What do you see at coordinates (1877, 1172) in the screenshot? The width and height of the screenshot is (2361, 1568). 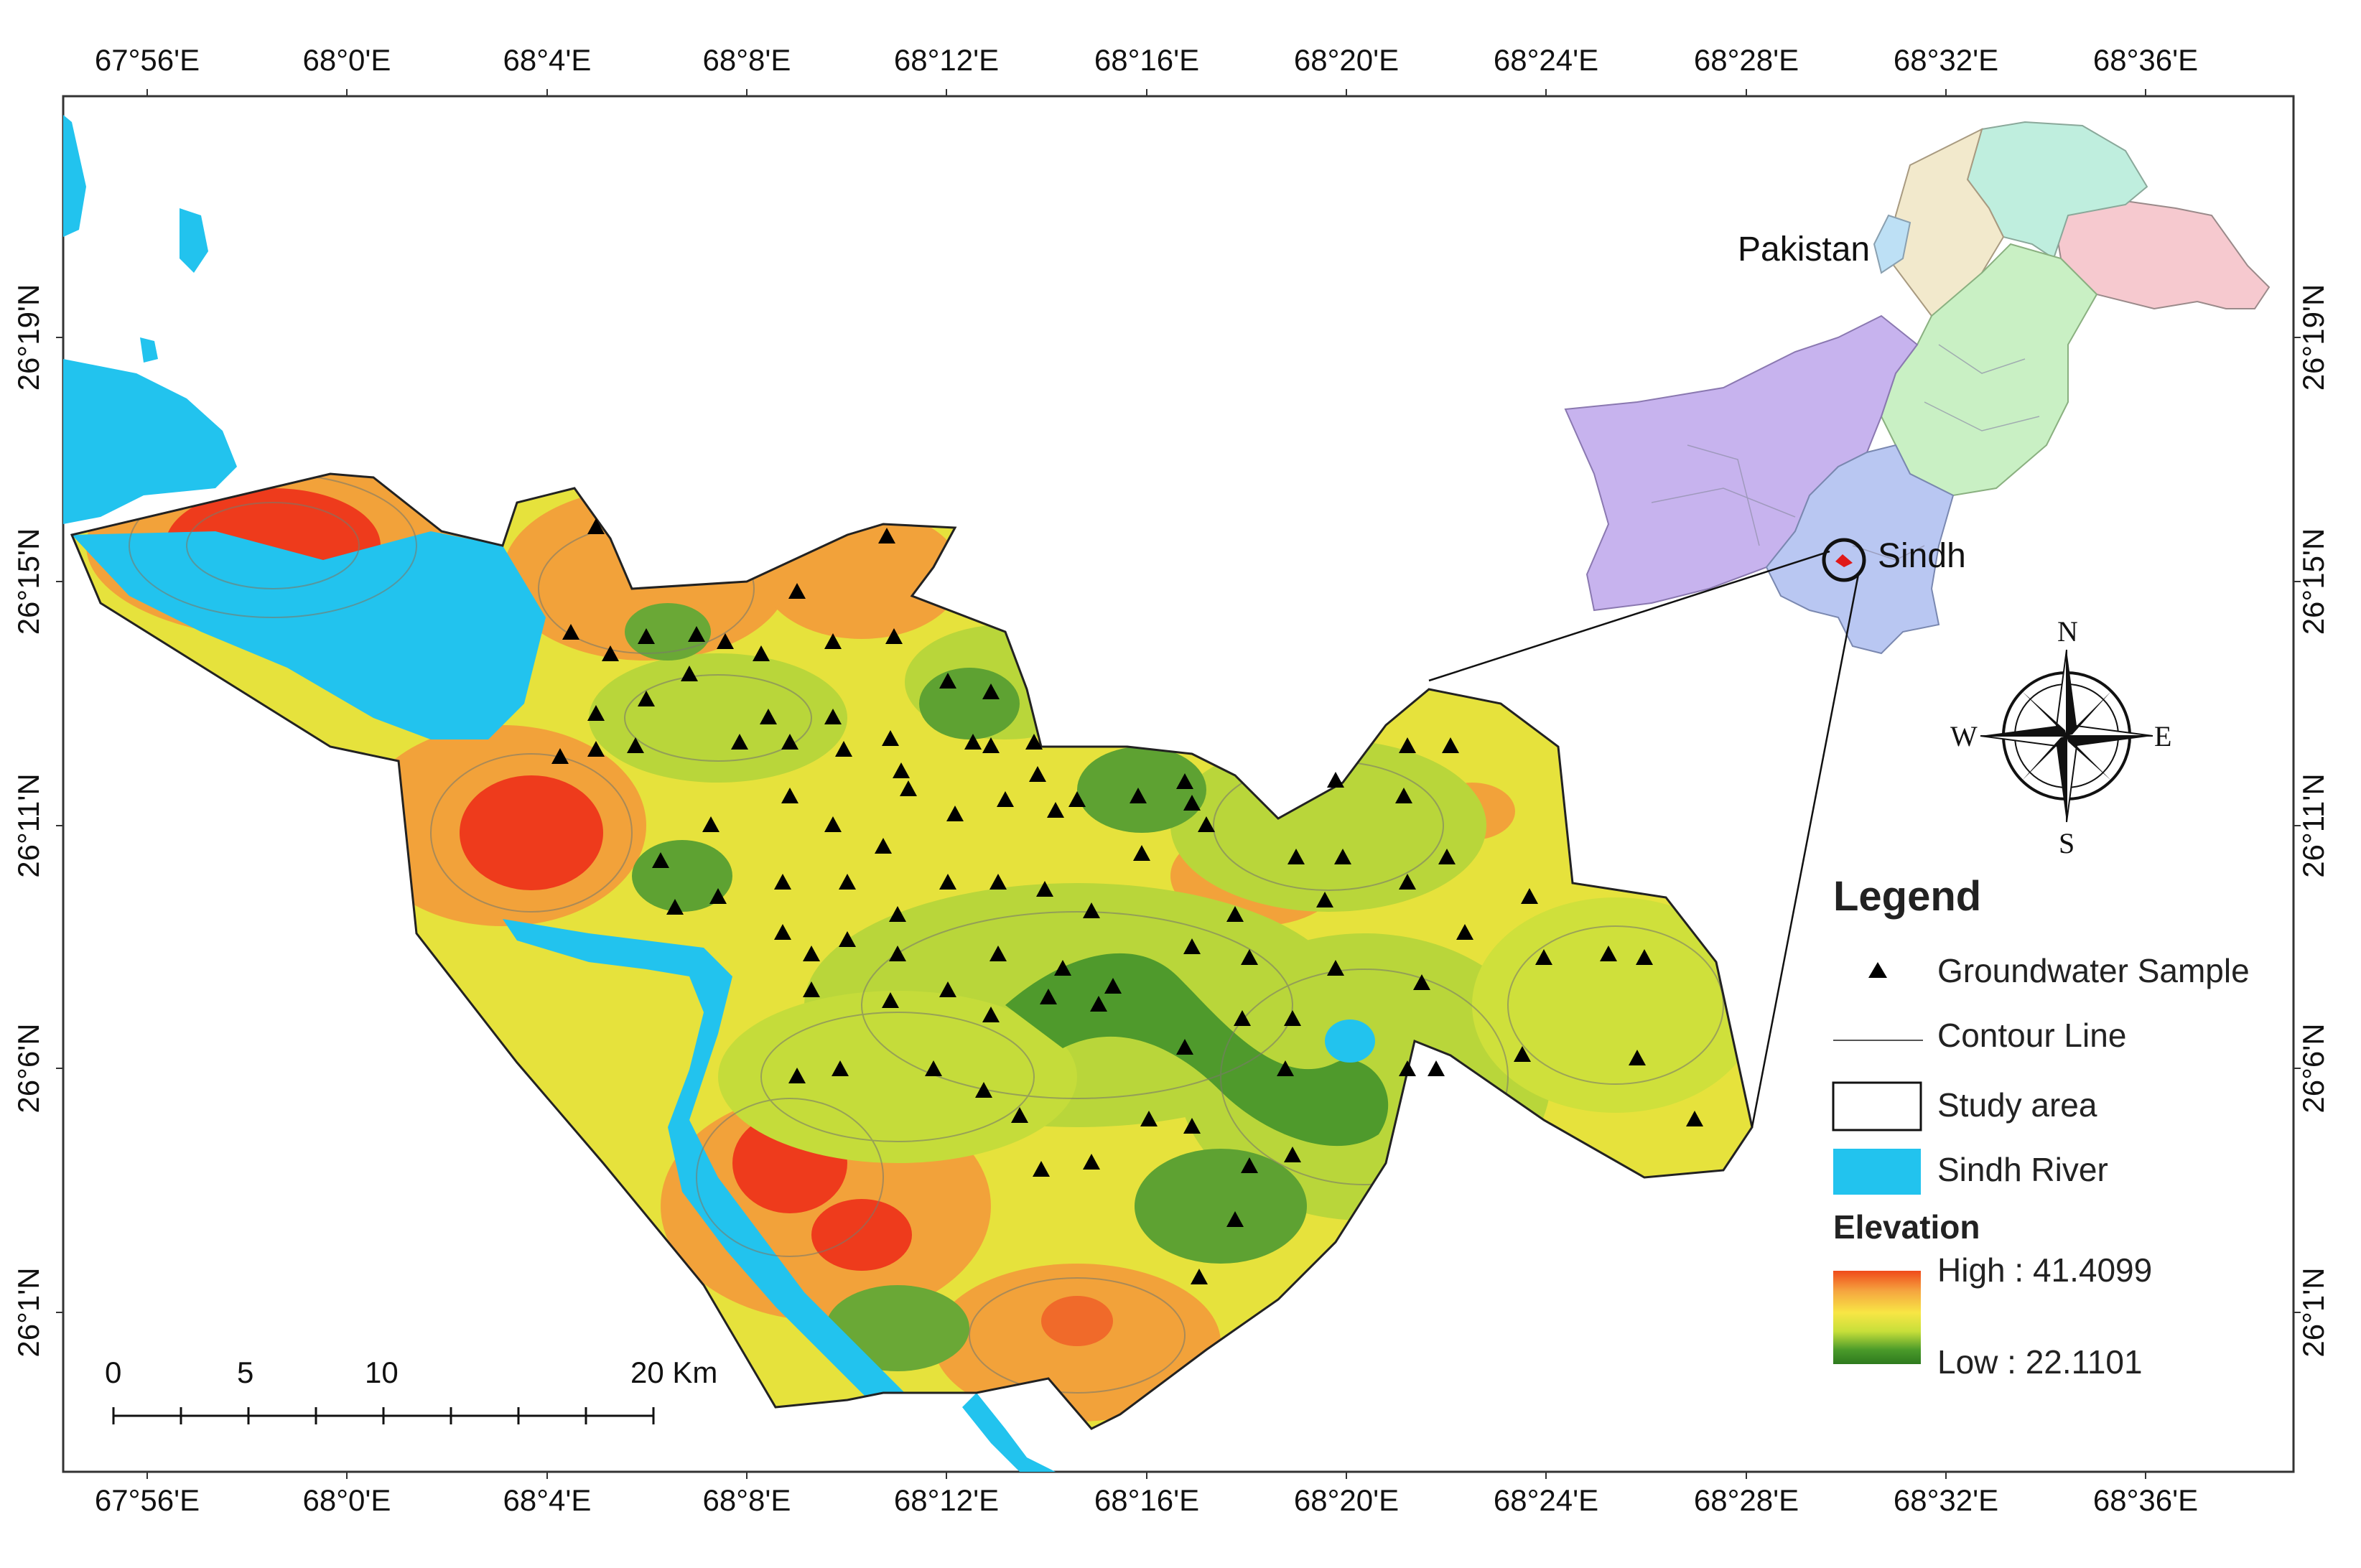 I see `legend-river-swatch-icon` at bounding box center [1877, 1172].